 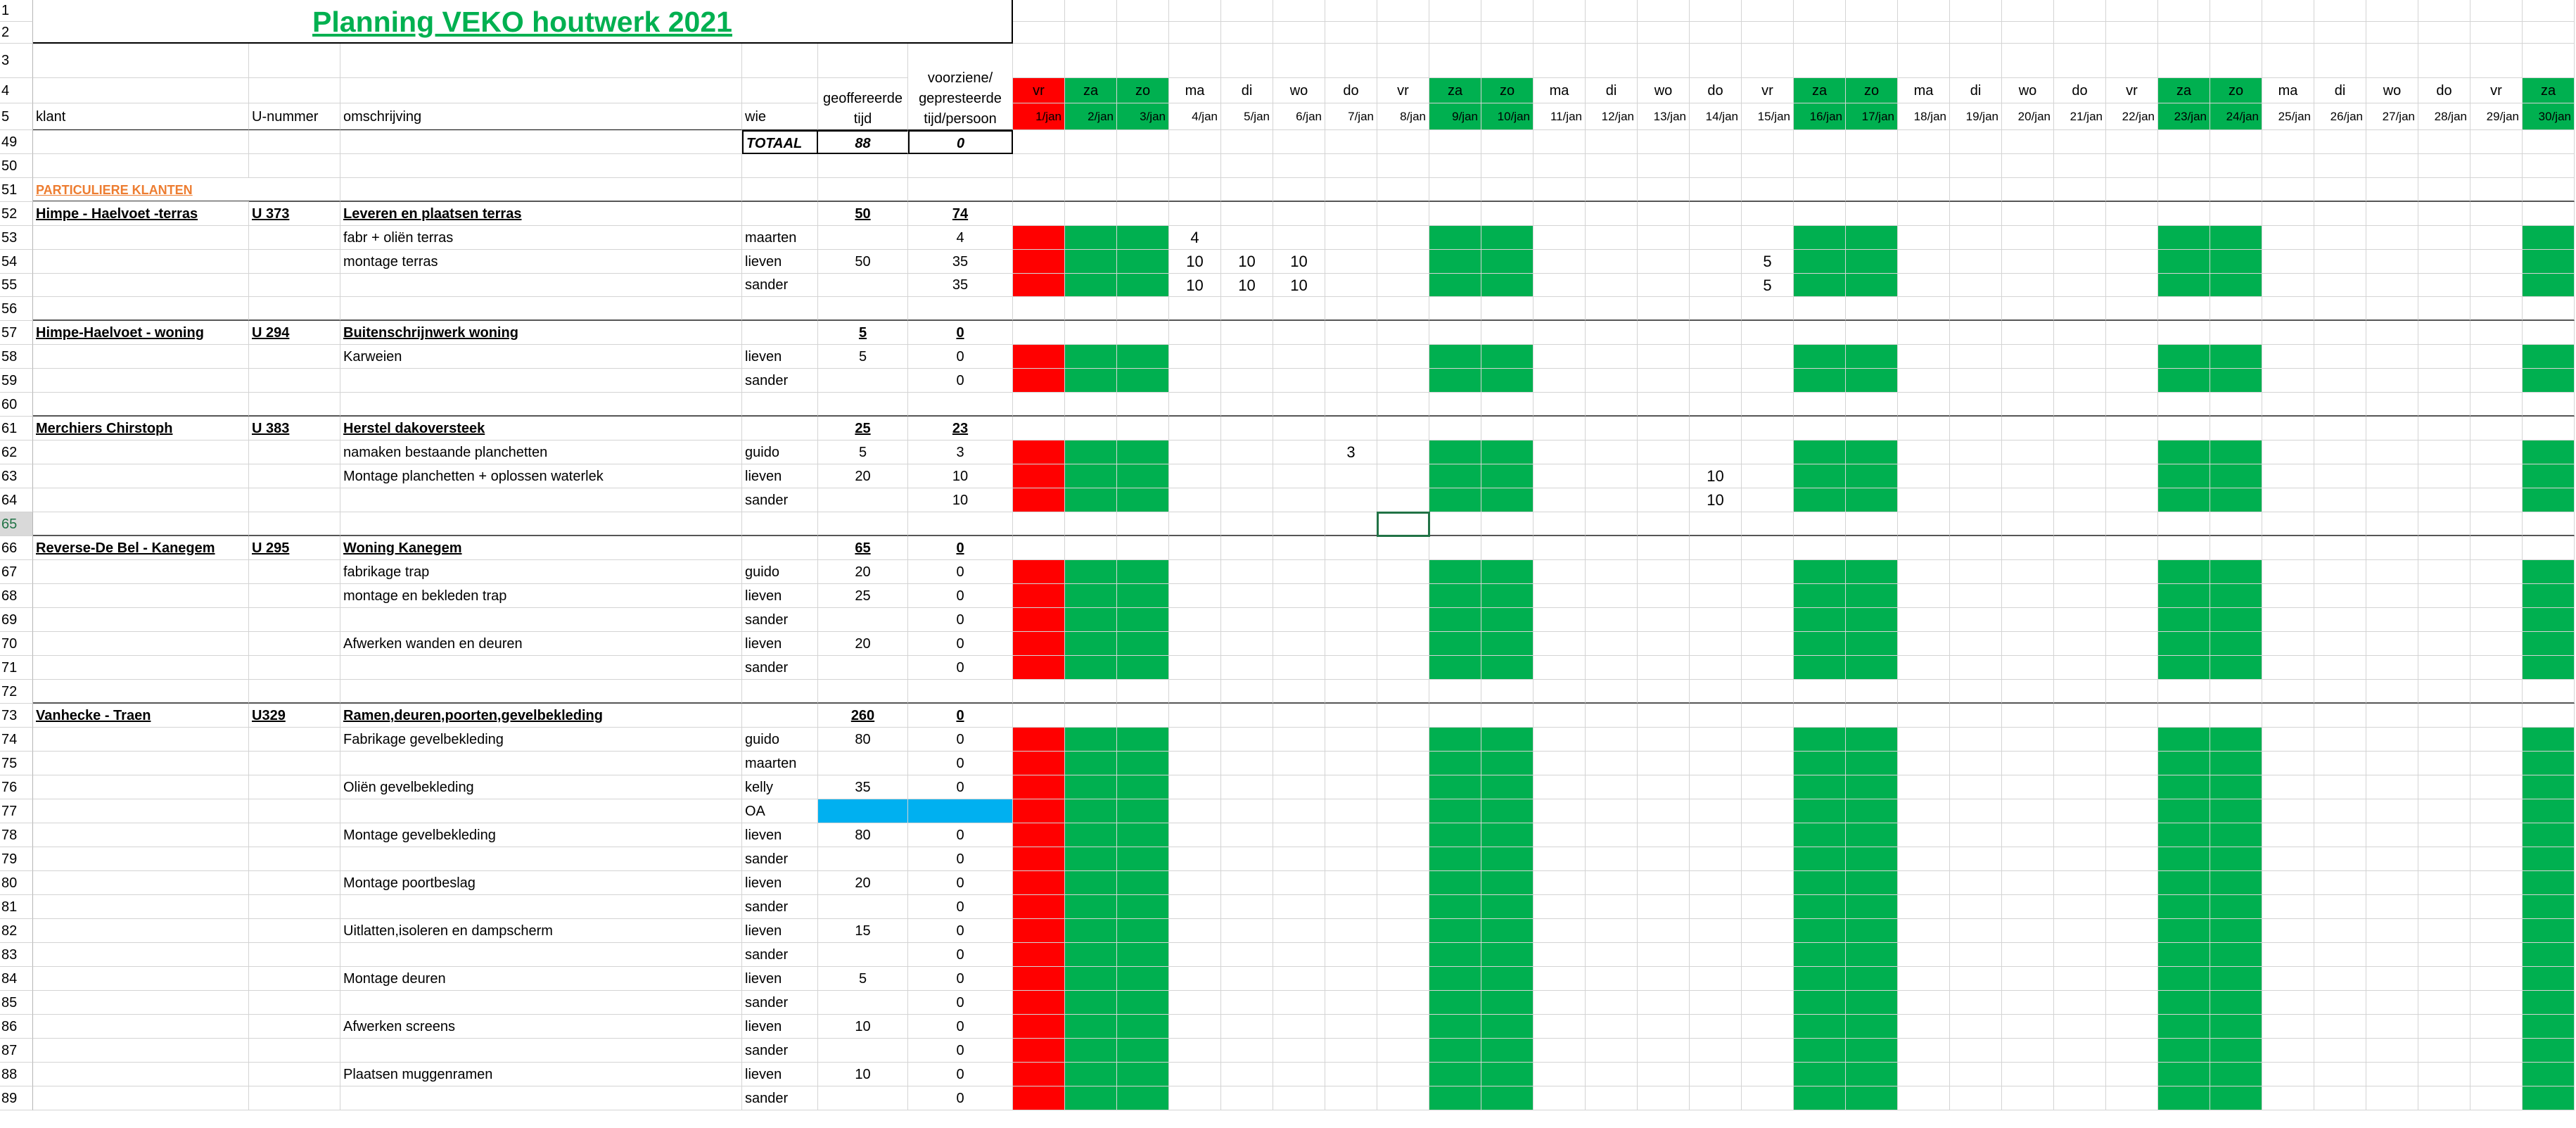 I want to click on date-label-24: 24/jan, so click(x=2236, y=117).